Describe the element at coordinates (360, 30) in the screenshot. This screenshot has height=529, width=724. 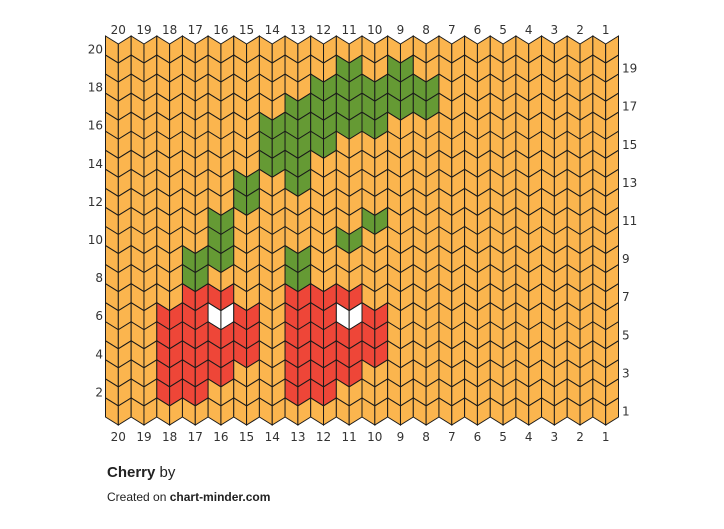
I see `column-labels-top: 20 19 18 17 16 15 14 13 12 11 10 9 8 7 6 5 4 3 2 1` at that location.